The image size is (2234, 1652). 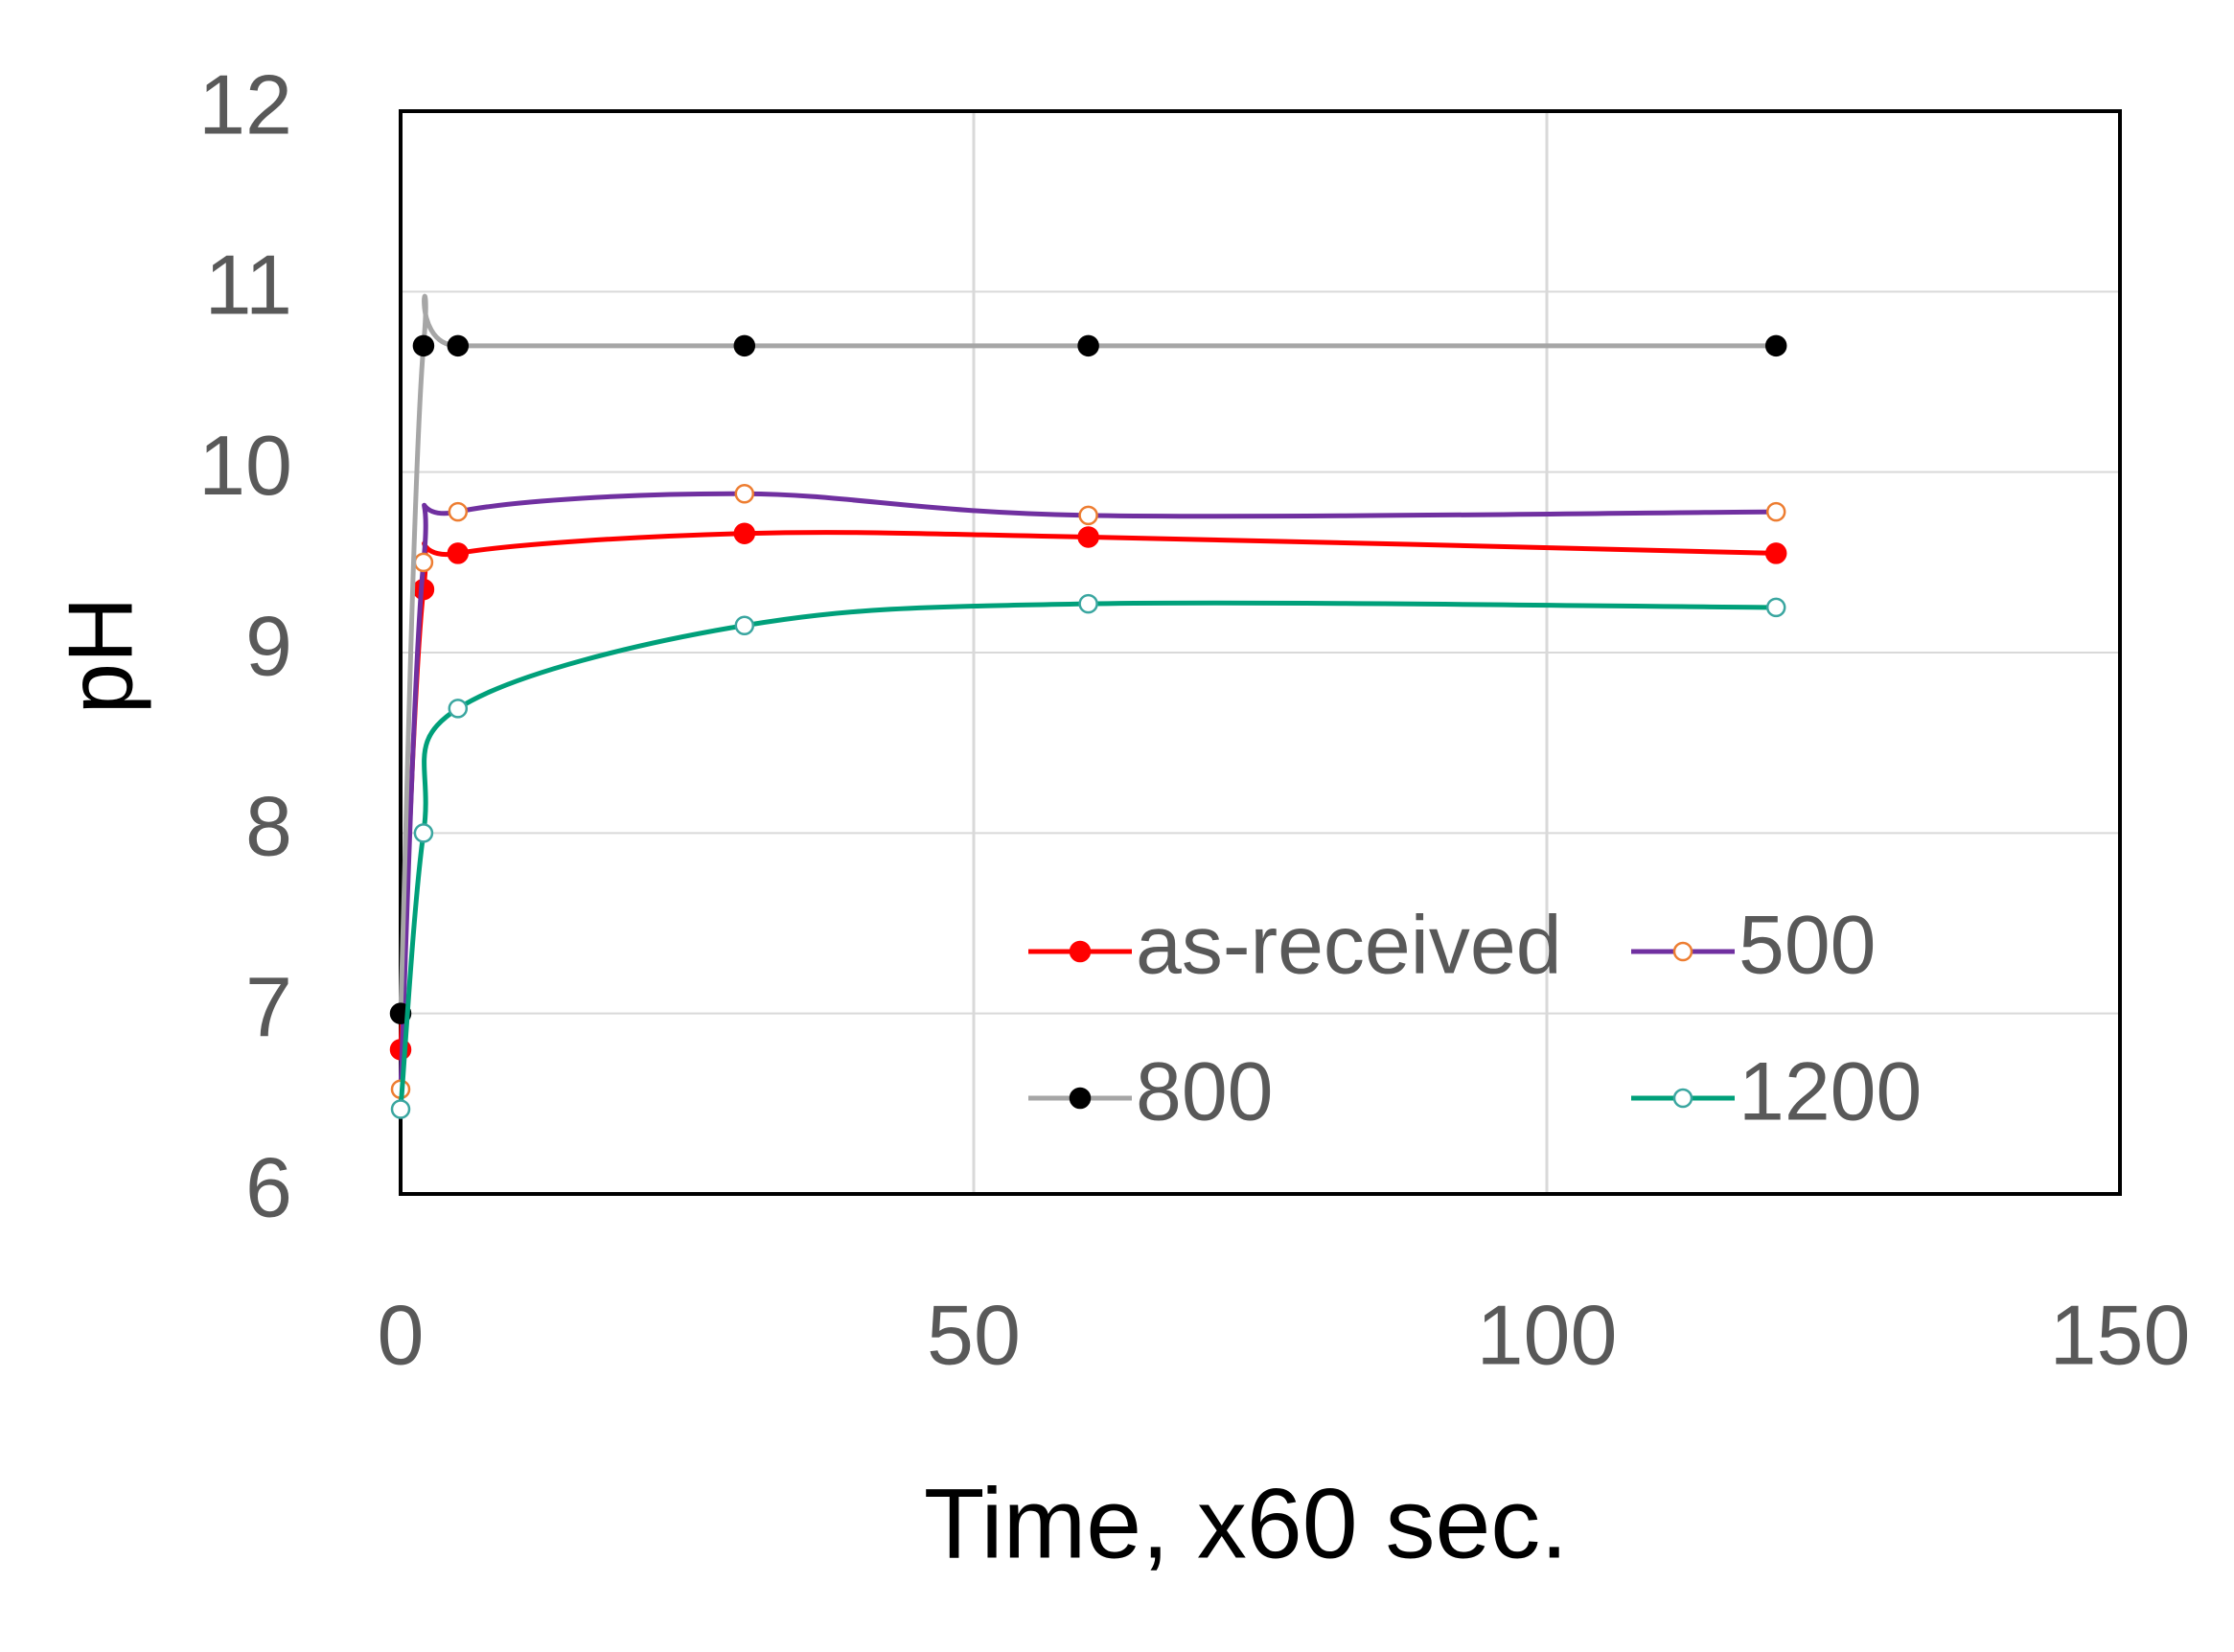 What do you see at coordinates (974, 1334) in the screenshot?
I see `x-tick-label: 50` at bounding box center [974, 1334].